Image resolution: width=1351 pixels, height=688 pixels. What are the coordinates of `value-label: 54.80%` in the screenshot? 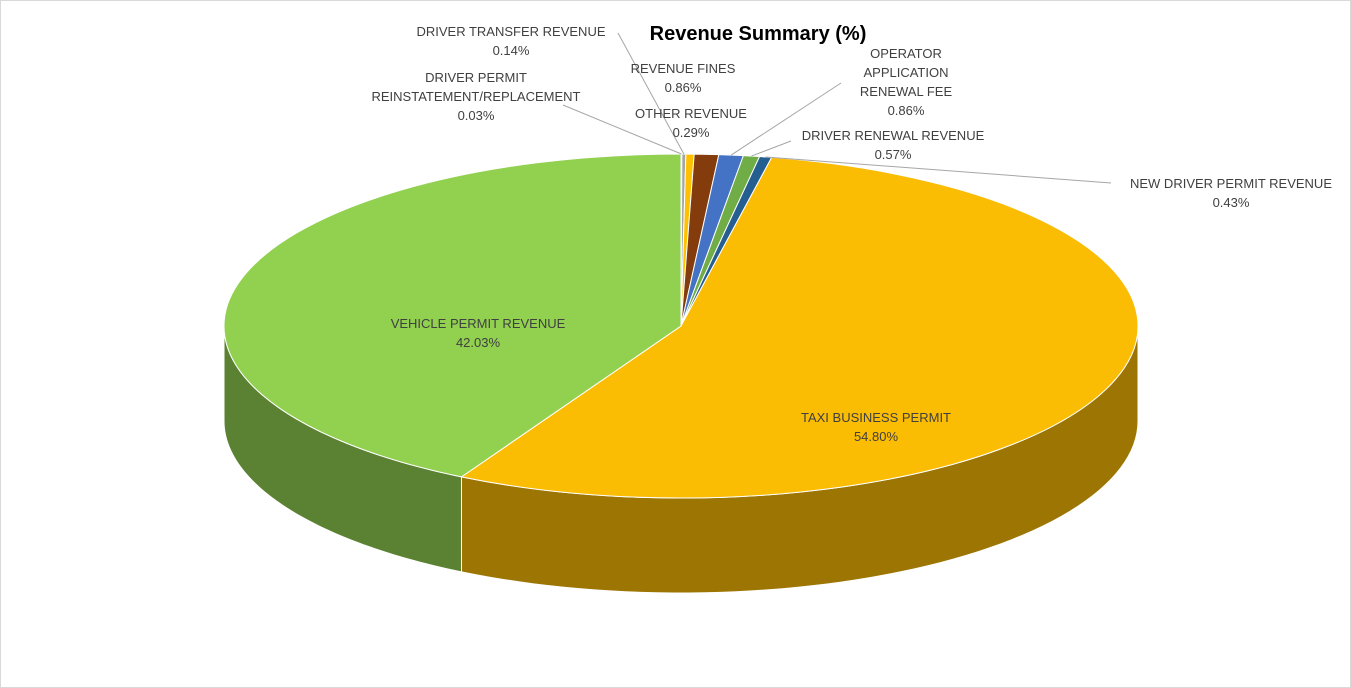 It's located at (876, 436).